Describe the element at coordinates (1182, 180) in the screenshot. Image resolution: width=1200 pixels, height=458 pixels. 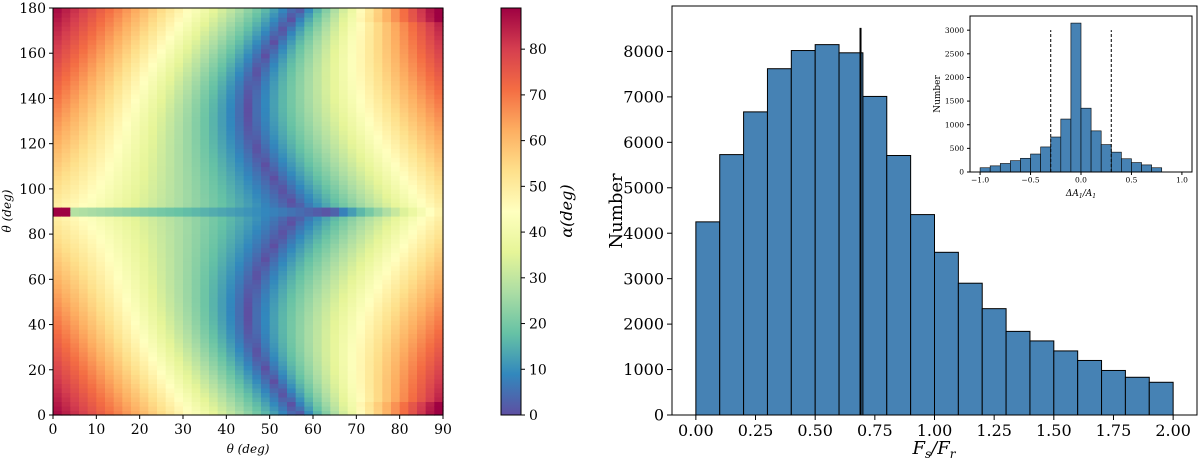
I see `inset-x-tick-label: 1.0` at that location.